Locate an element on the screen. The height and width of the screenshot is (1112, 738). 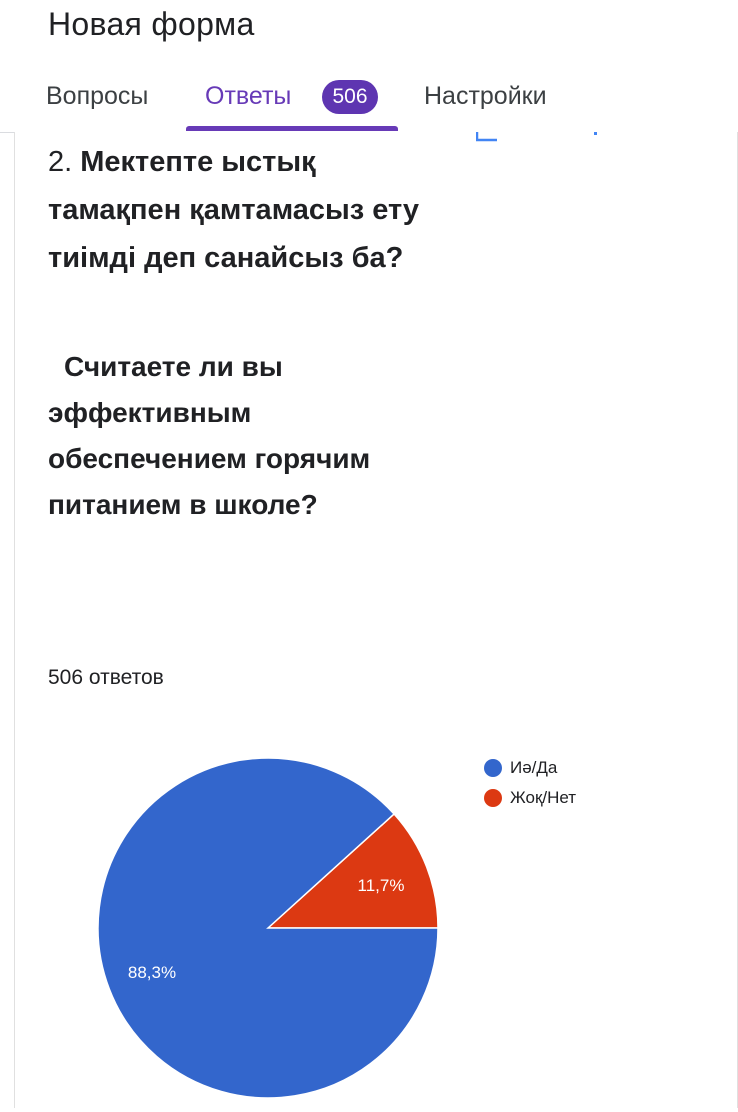
tab-settings: Настройки is located at coordinates (485, 96).